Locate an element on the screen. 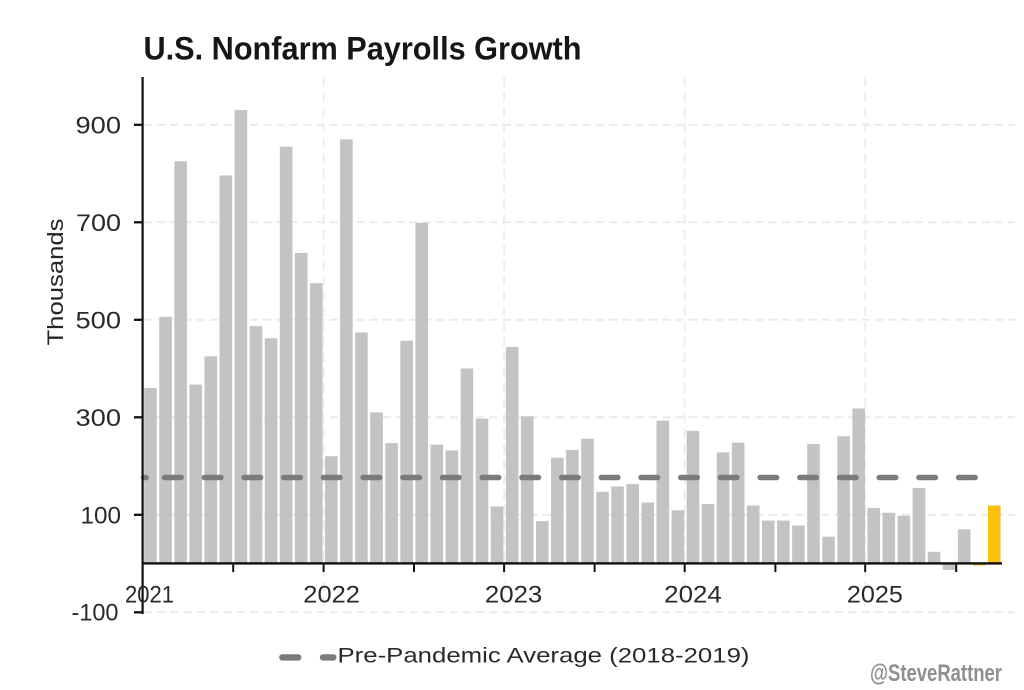 This screenshot has width=1024, height=690. svg-text: 500 is located at coordinates (99, 320).